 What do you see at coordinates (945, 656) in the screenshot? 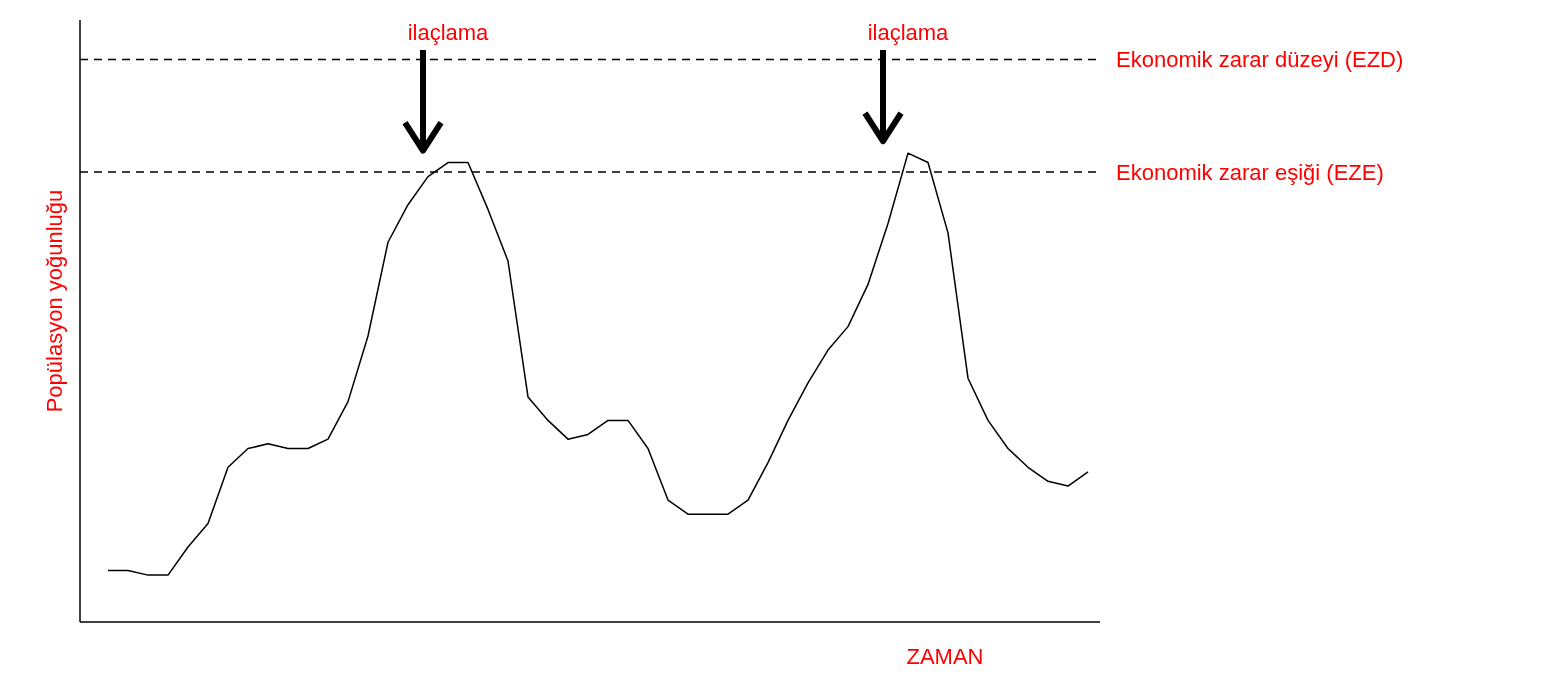
I see `x-axis-title: ZAMAN` at bounding box center [945, 656].